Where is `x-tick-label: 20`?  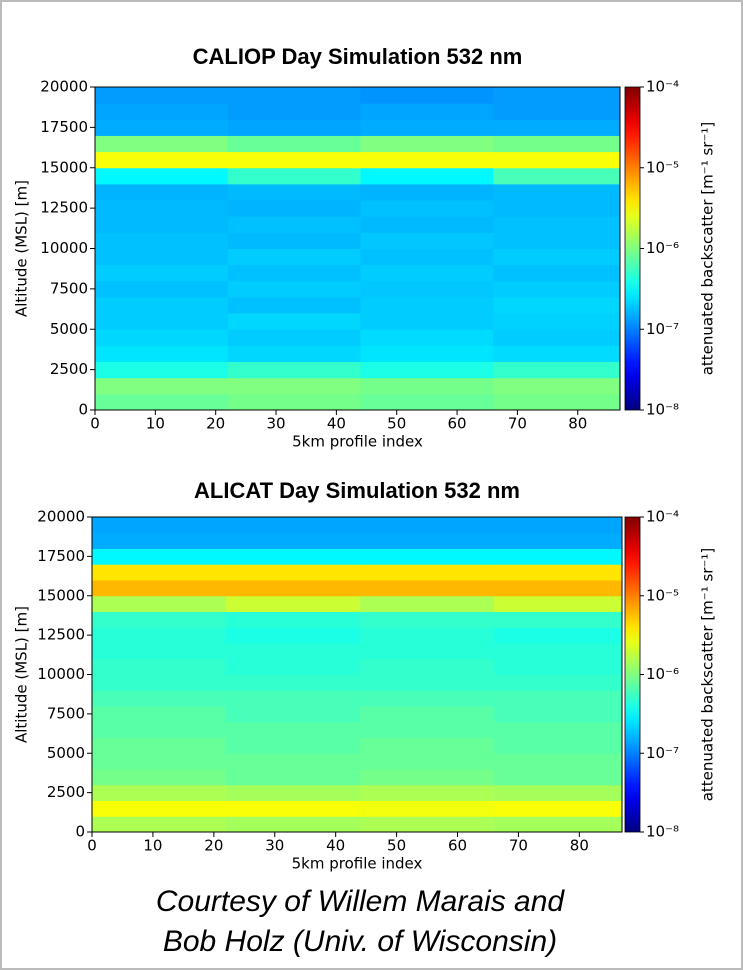 x-tick-label: 20 is located at coordinates (213, 846).